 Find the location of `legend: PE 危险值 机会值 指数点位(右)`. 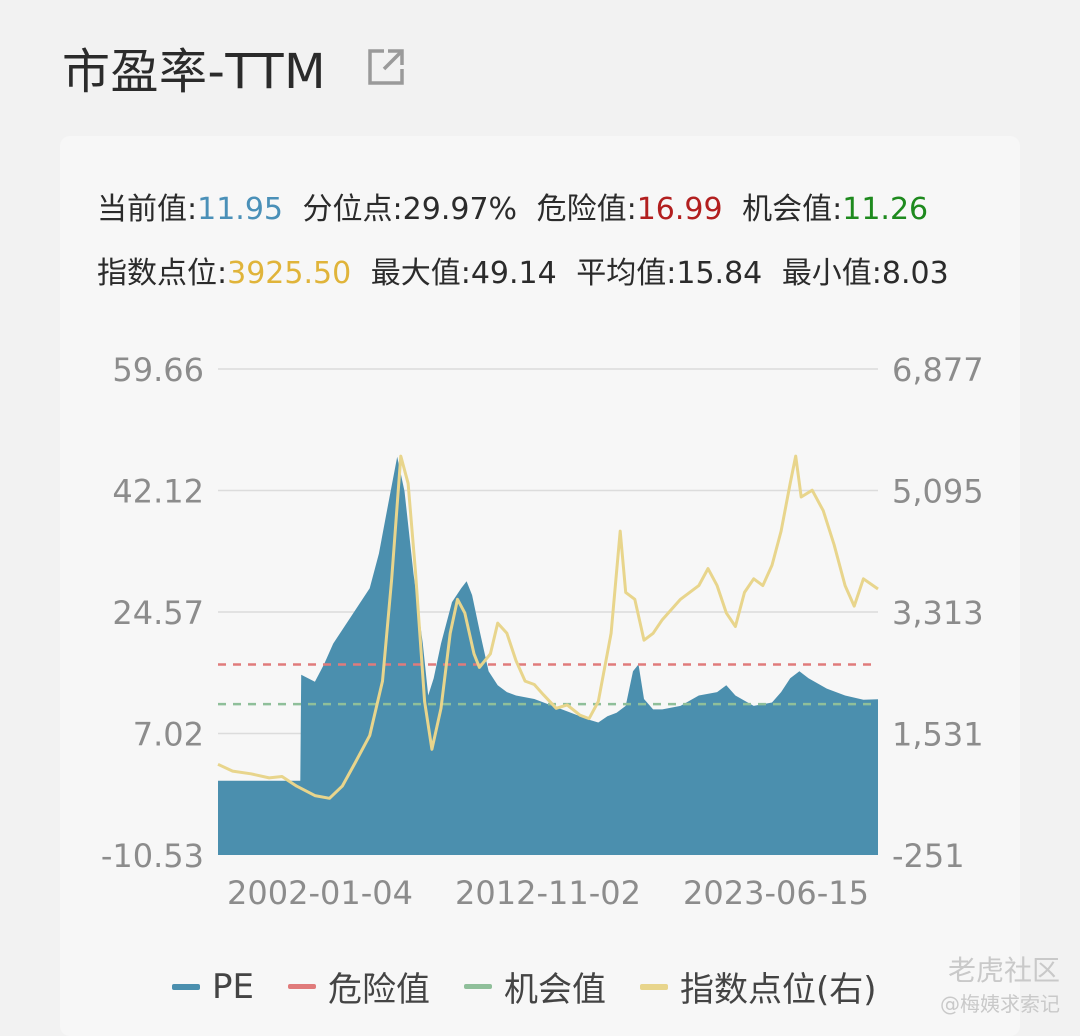

legend: PE 危险值 机会值 指数点位(右) is located at coordinates (541, 986).